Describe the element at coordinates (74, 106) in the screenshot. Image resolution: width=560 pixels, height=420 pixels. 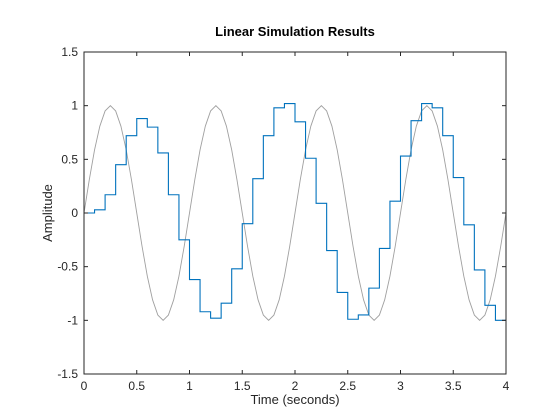
I see `y-tick-label: 1` at that location.